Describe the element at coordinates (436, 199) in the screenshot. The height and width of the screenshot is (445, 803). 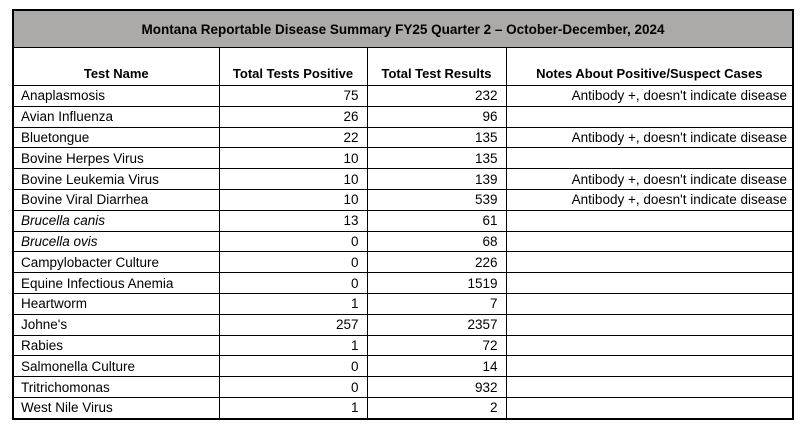
I see `test-results-cell: 539` at that location.